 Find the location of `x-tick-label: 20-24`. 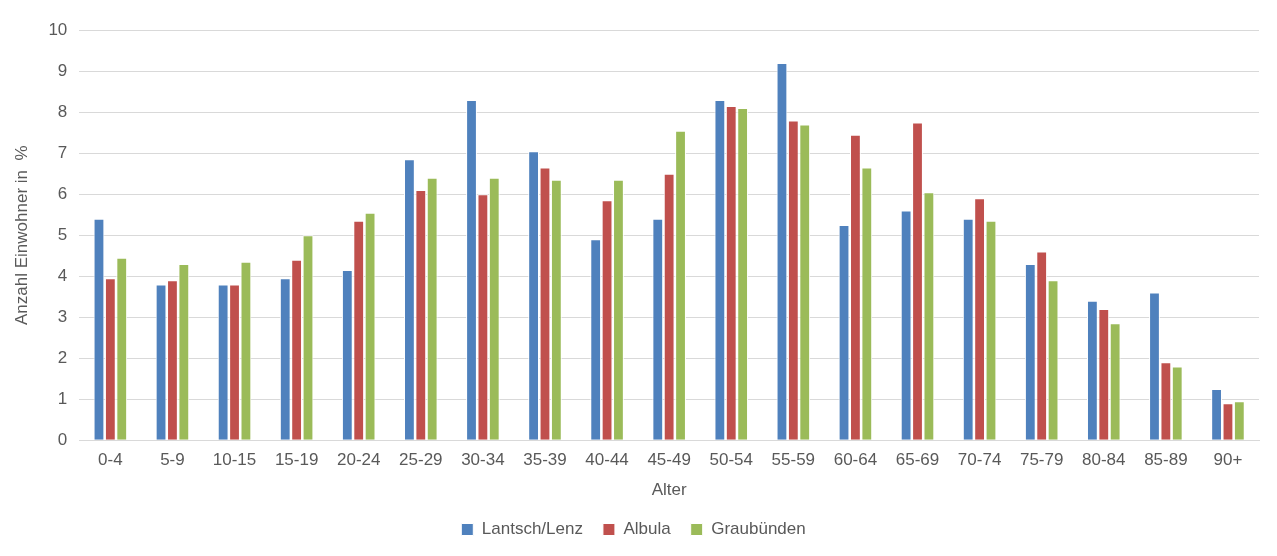

x-tick-label: 20-24 is located at coordinates (358, 460).